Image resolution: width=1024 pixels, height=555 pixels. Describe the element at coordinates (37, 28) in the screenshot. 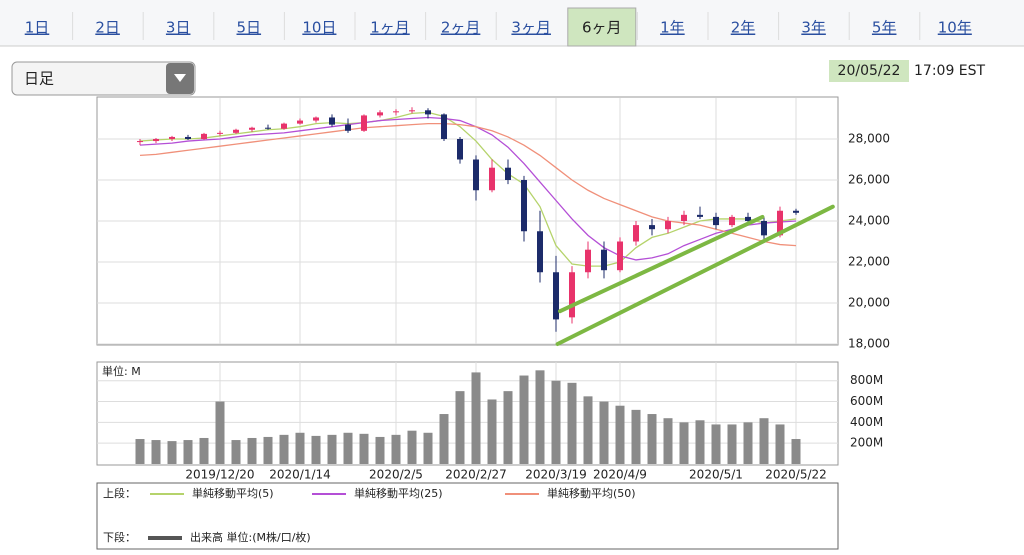

I see `tab: 1日` at that location.